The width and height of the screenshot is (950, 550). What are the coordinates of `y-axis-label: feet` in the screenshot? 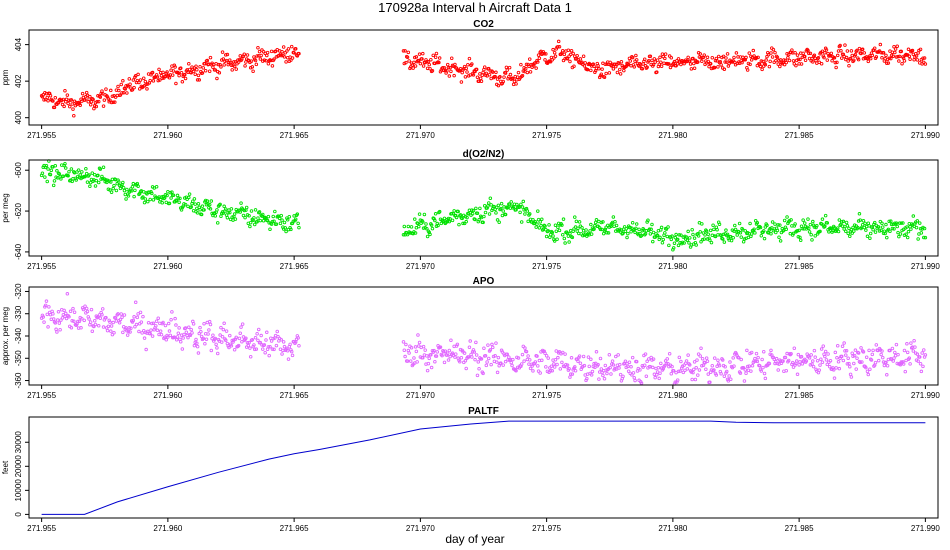 It's located at (5, 467).